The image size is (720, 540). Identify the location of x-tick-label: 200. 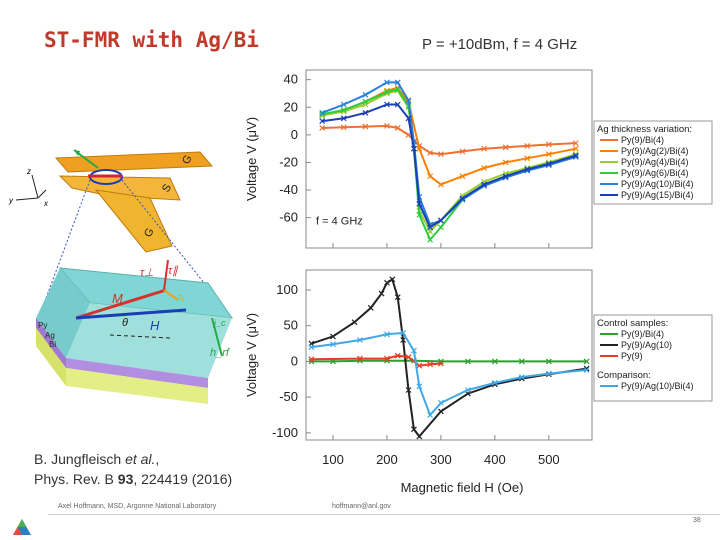
(387, 459).